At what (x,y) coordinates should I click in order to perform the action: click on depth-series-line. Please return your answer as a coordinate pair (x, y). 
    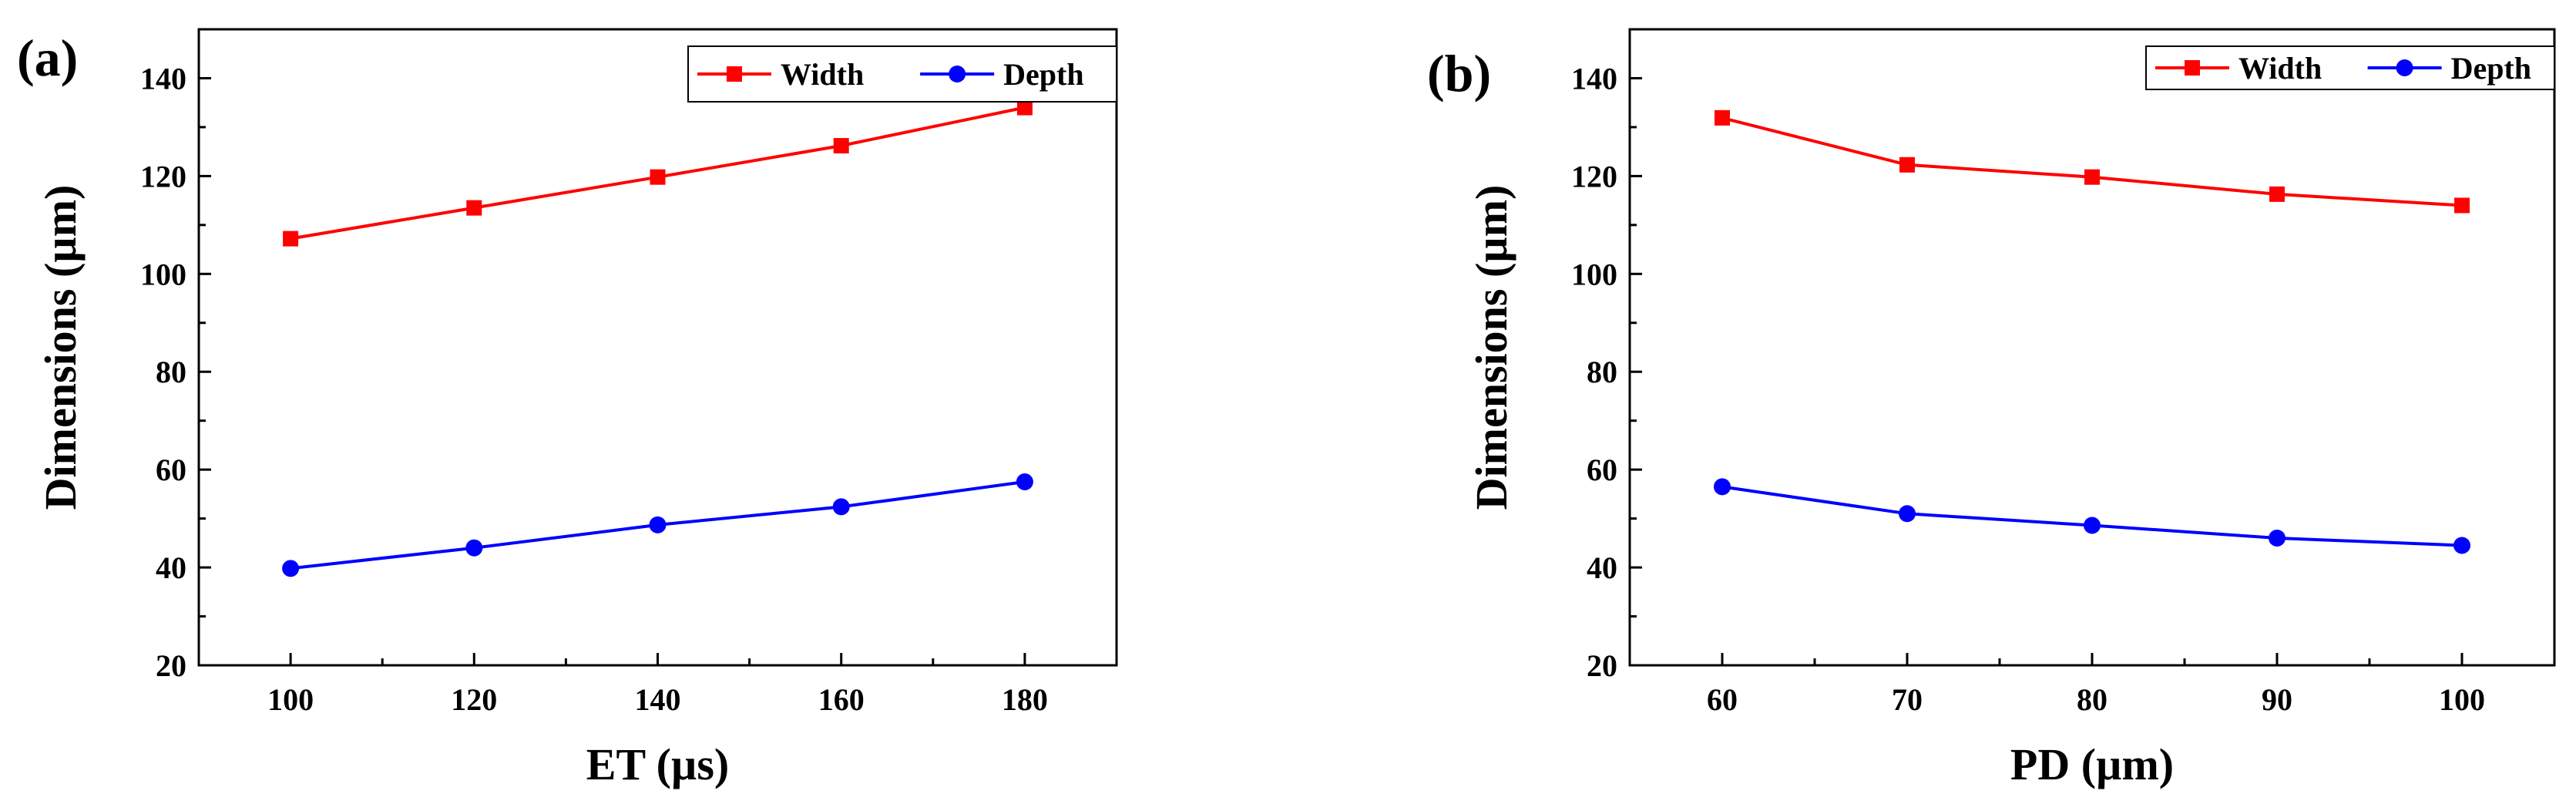
    Looking at the image, I should click on (2092, 516).